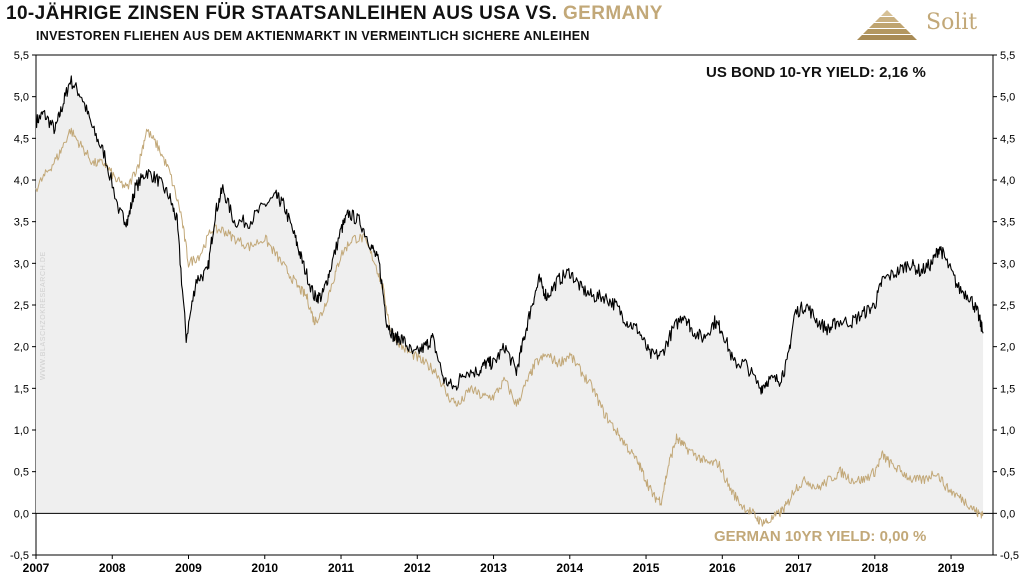  I want to click on xtick-label: 2016, so click(722, 568).